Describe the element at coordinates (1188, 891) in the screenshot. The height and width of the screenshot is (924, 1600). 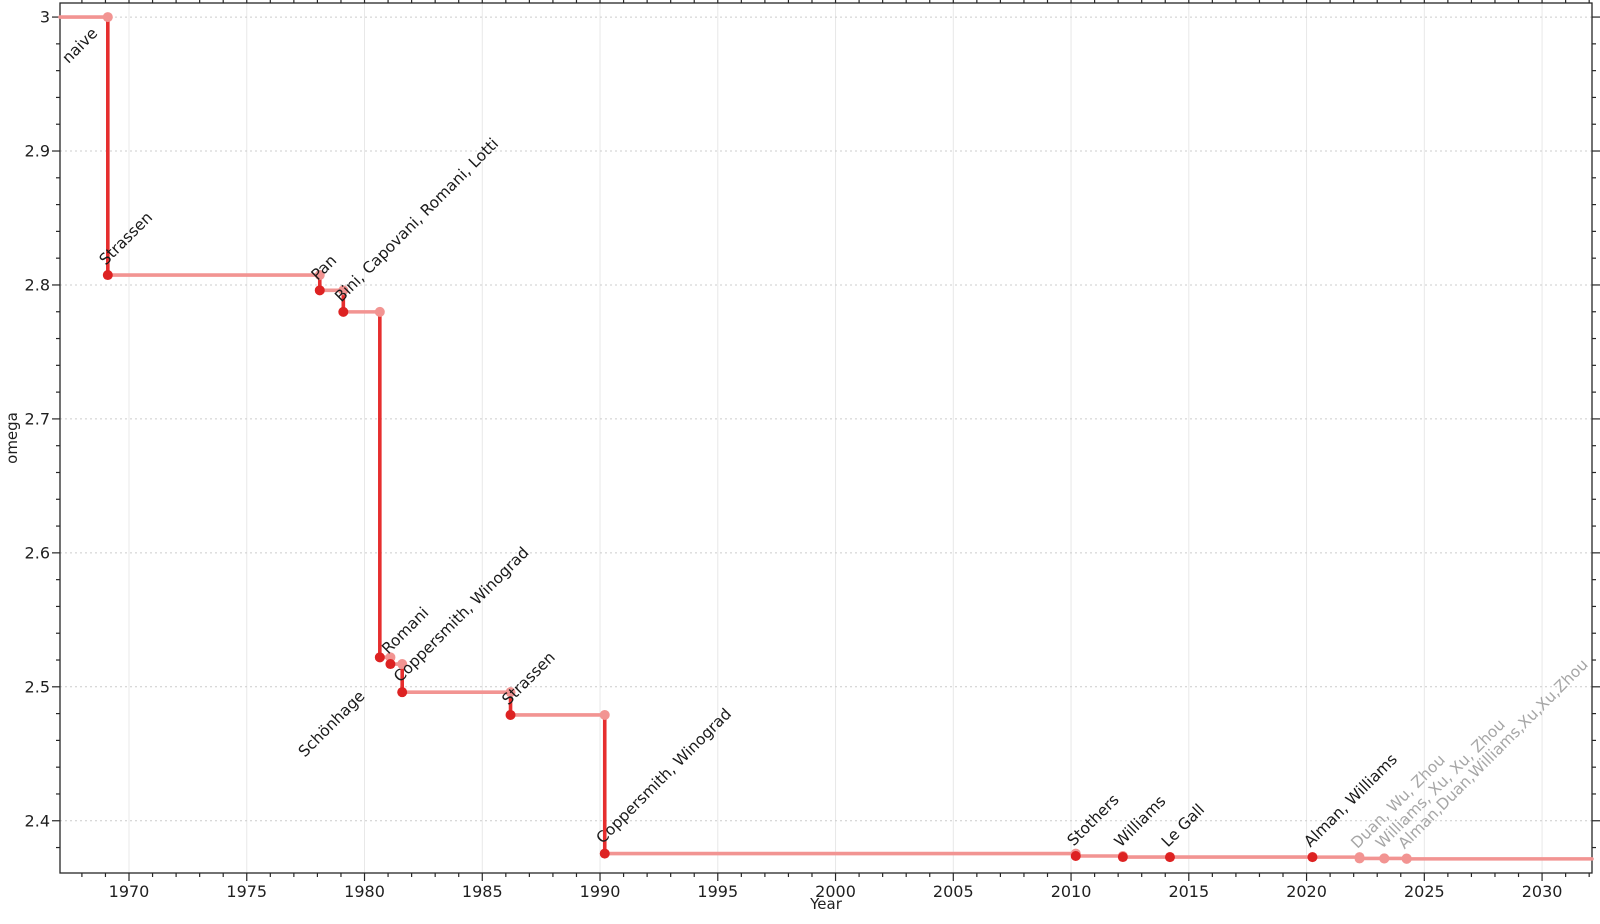
I see `x-tick-label: 2015` at that location.